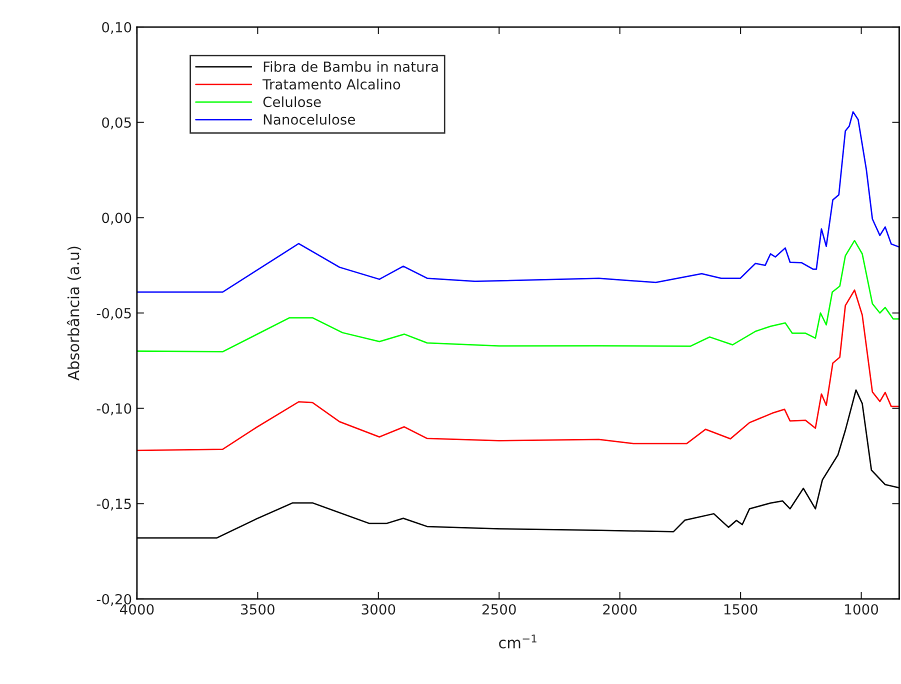 This screenshot has height=684, width=901. What do you see at coordinates (309, 119) in the screenshot?
I see `legend-label: Nanocelulose` at bounding box center [309, 119].